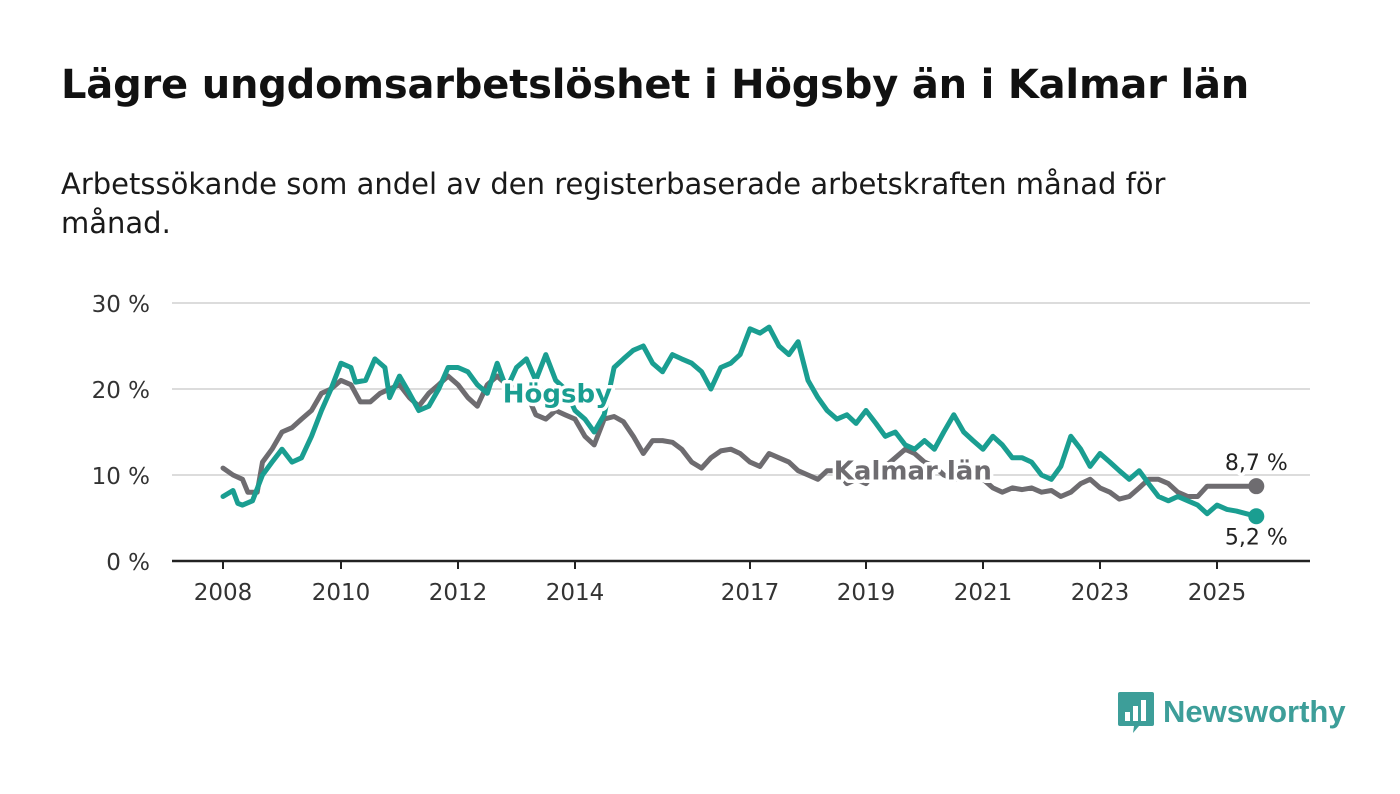 The width and height of the screenshot is (1400, 794). What do you see at coordinates (1254, 711) in the screenshot?
I see `brand-name: Newsworthy` at bounding box center [1254, 711].